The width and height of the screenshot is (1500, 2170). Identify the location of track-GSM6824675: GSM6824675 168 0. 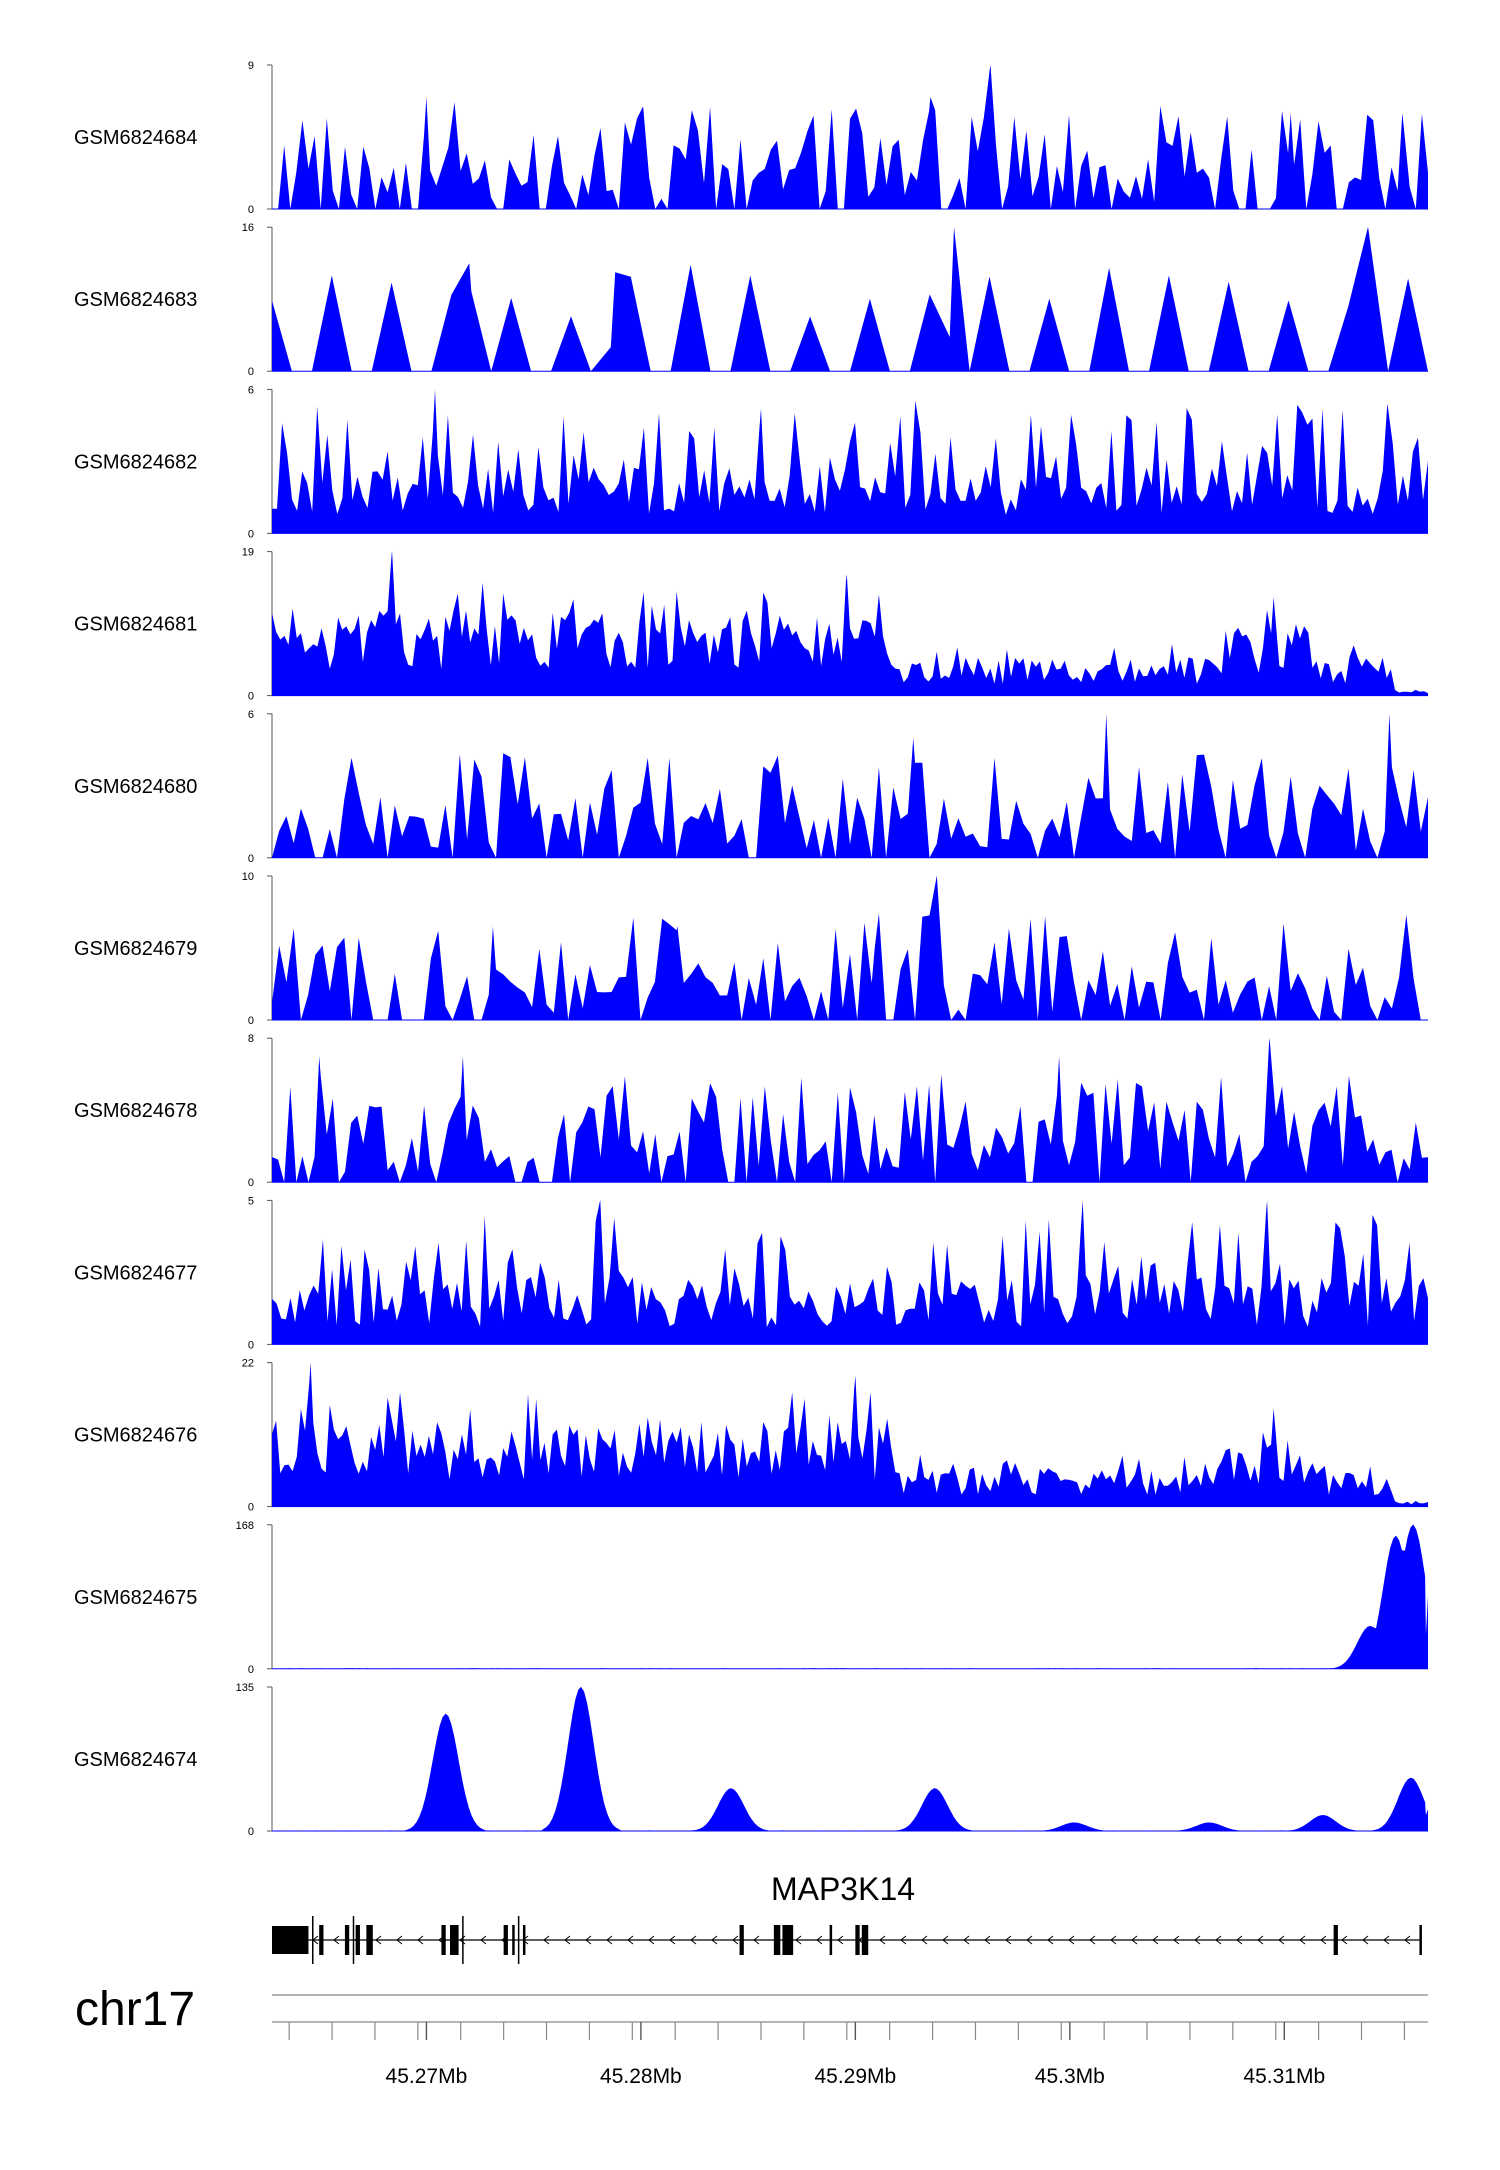
(751, 1598).